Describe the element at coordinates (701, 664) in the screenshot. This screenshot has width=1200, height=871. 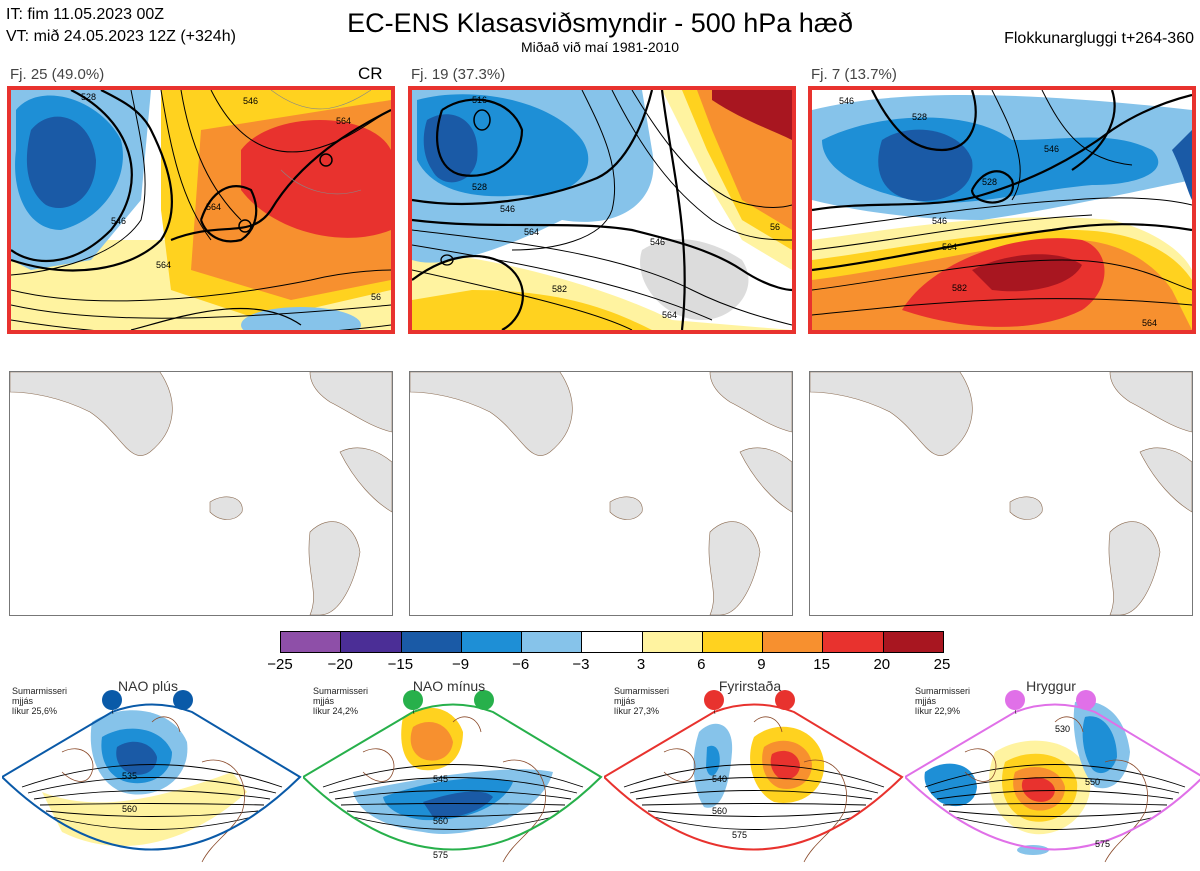
I see `colorbar-tick-label: 6` at that location.